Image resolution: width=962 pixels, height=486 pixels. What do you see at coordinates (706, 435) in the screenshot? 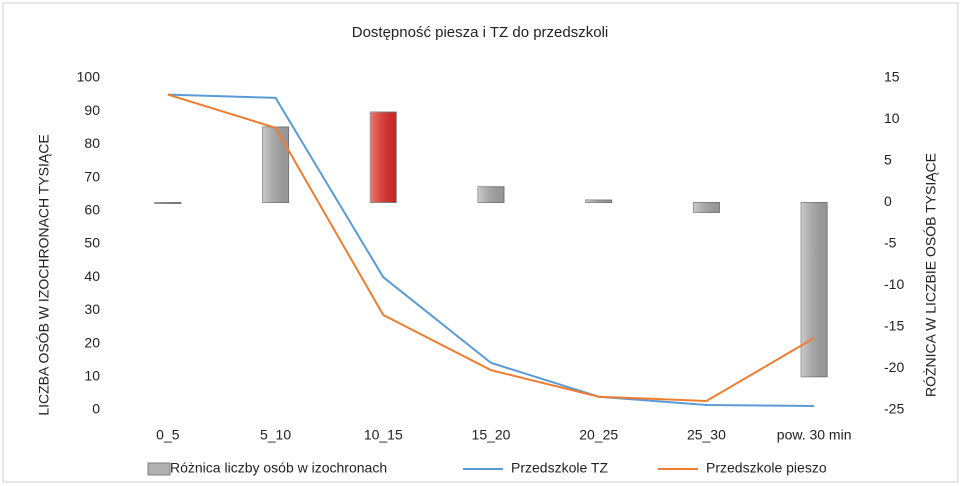
I see `x-tick-label: 25_30` at bounding box center [706, 435].